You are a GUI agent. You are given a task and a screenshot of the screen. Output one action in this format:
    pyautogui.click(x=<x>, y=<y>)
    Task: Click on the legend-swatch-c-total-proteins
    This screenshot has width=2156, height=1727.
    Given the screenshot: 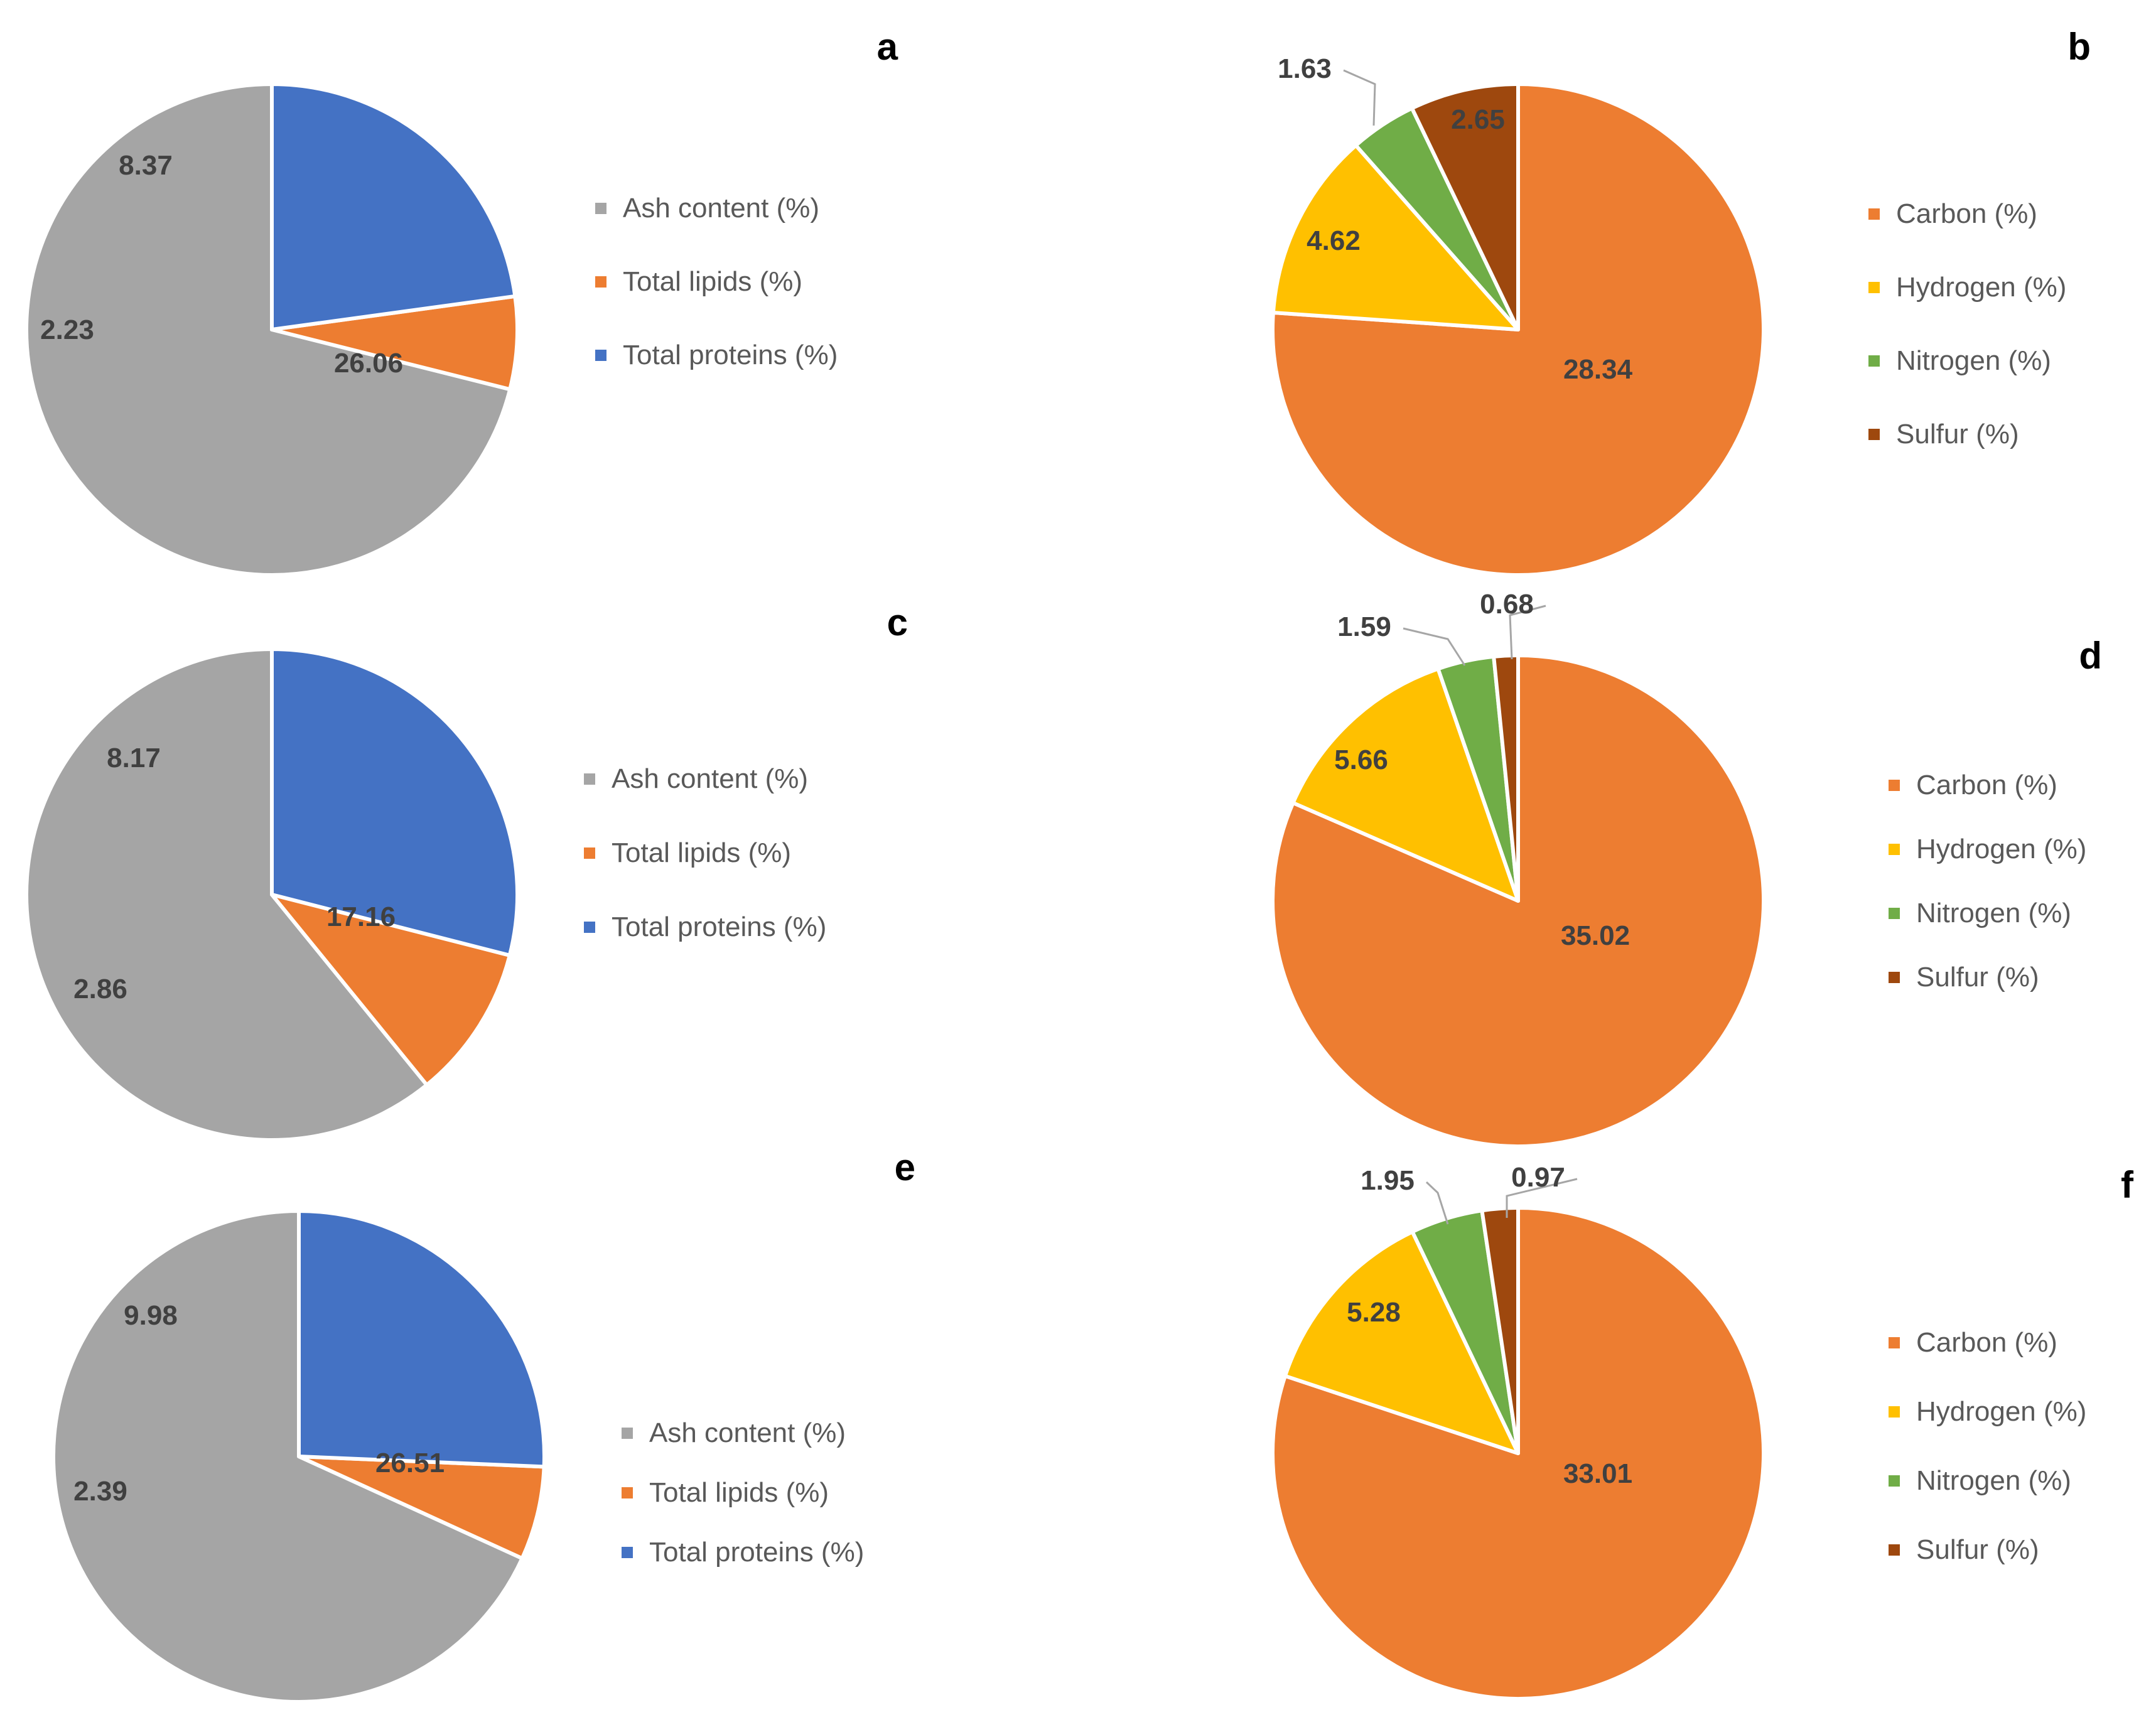 What is the action you would take?
    pyautogui.click(x=590, y=927)
    